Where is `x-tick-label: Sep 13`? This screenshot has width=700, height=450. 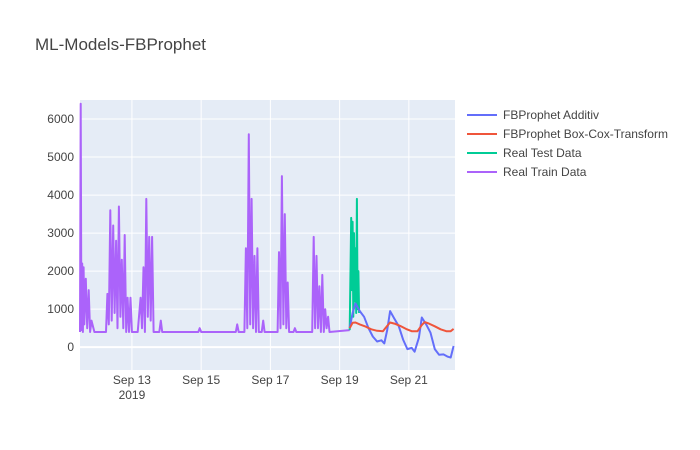
x-tick-label: Sep 13 is located at coordinates (132, 380).